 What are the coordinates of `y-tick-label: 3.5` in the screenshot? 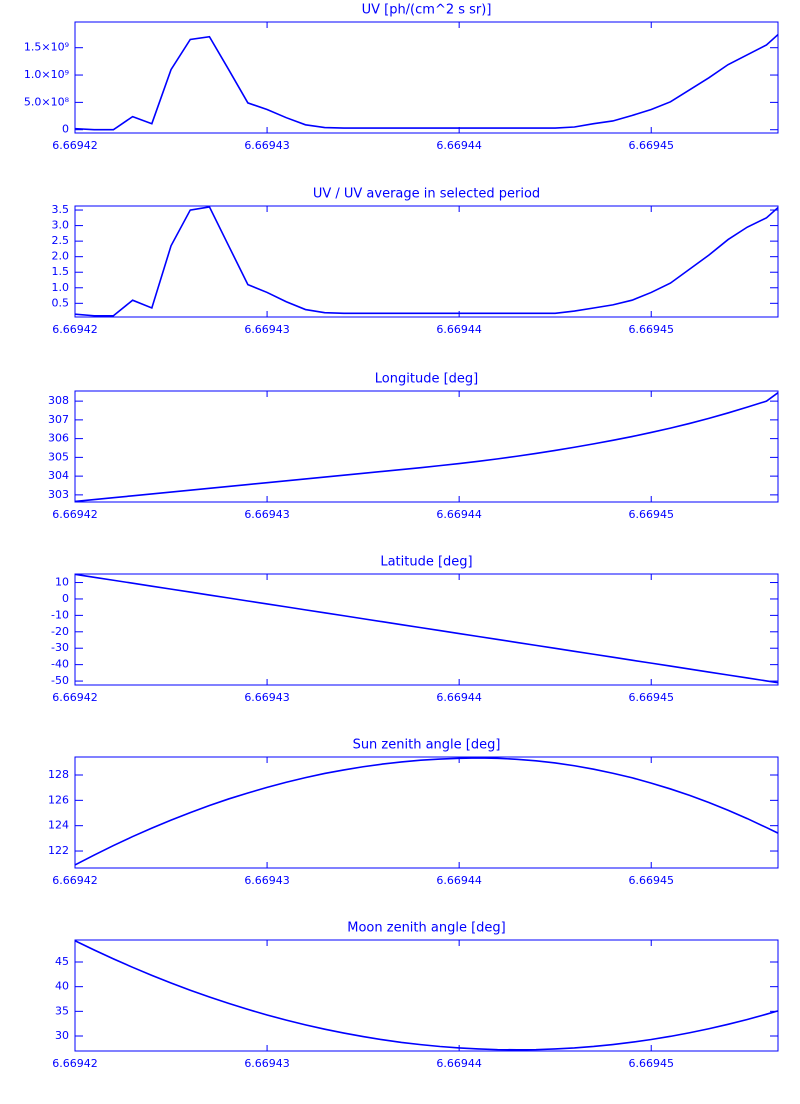 It's located at (61, 209).